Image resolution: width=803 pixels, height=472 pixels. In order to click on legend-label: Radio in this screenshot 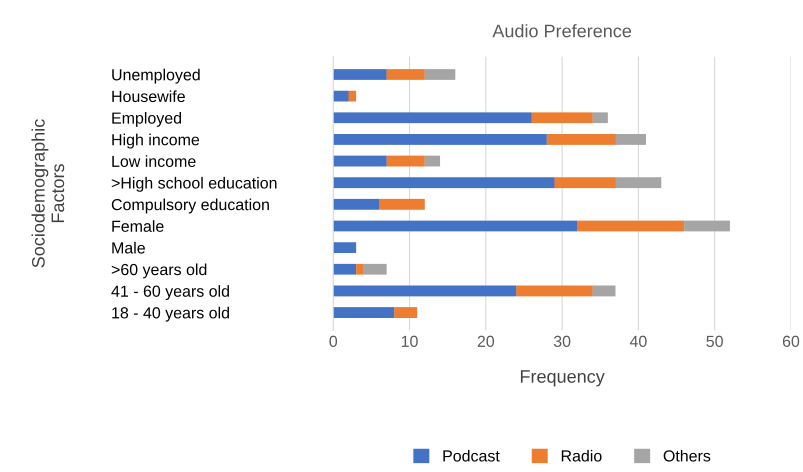, I will do `click(582, 456)`.